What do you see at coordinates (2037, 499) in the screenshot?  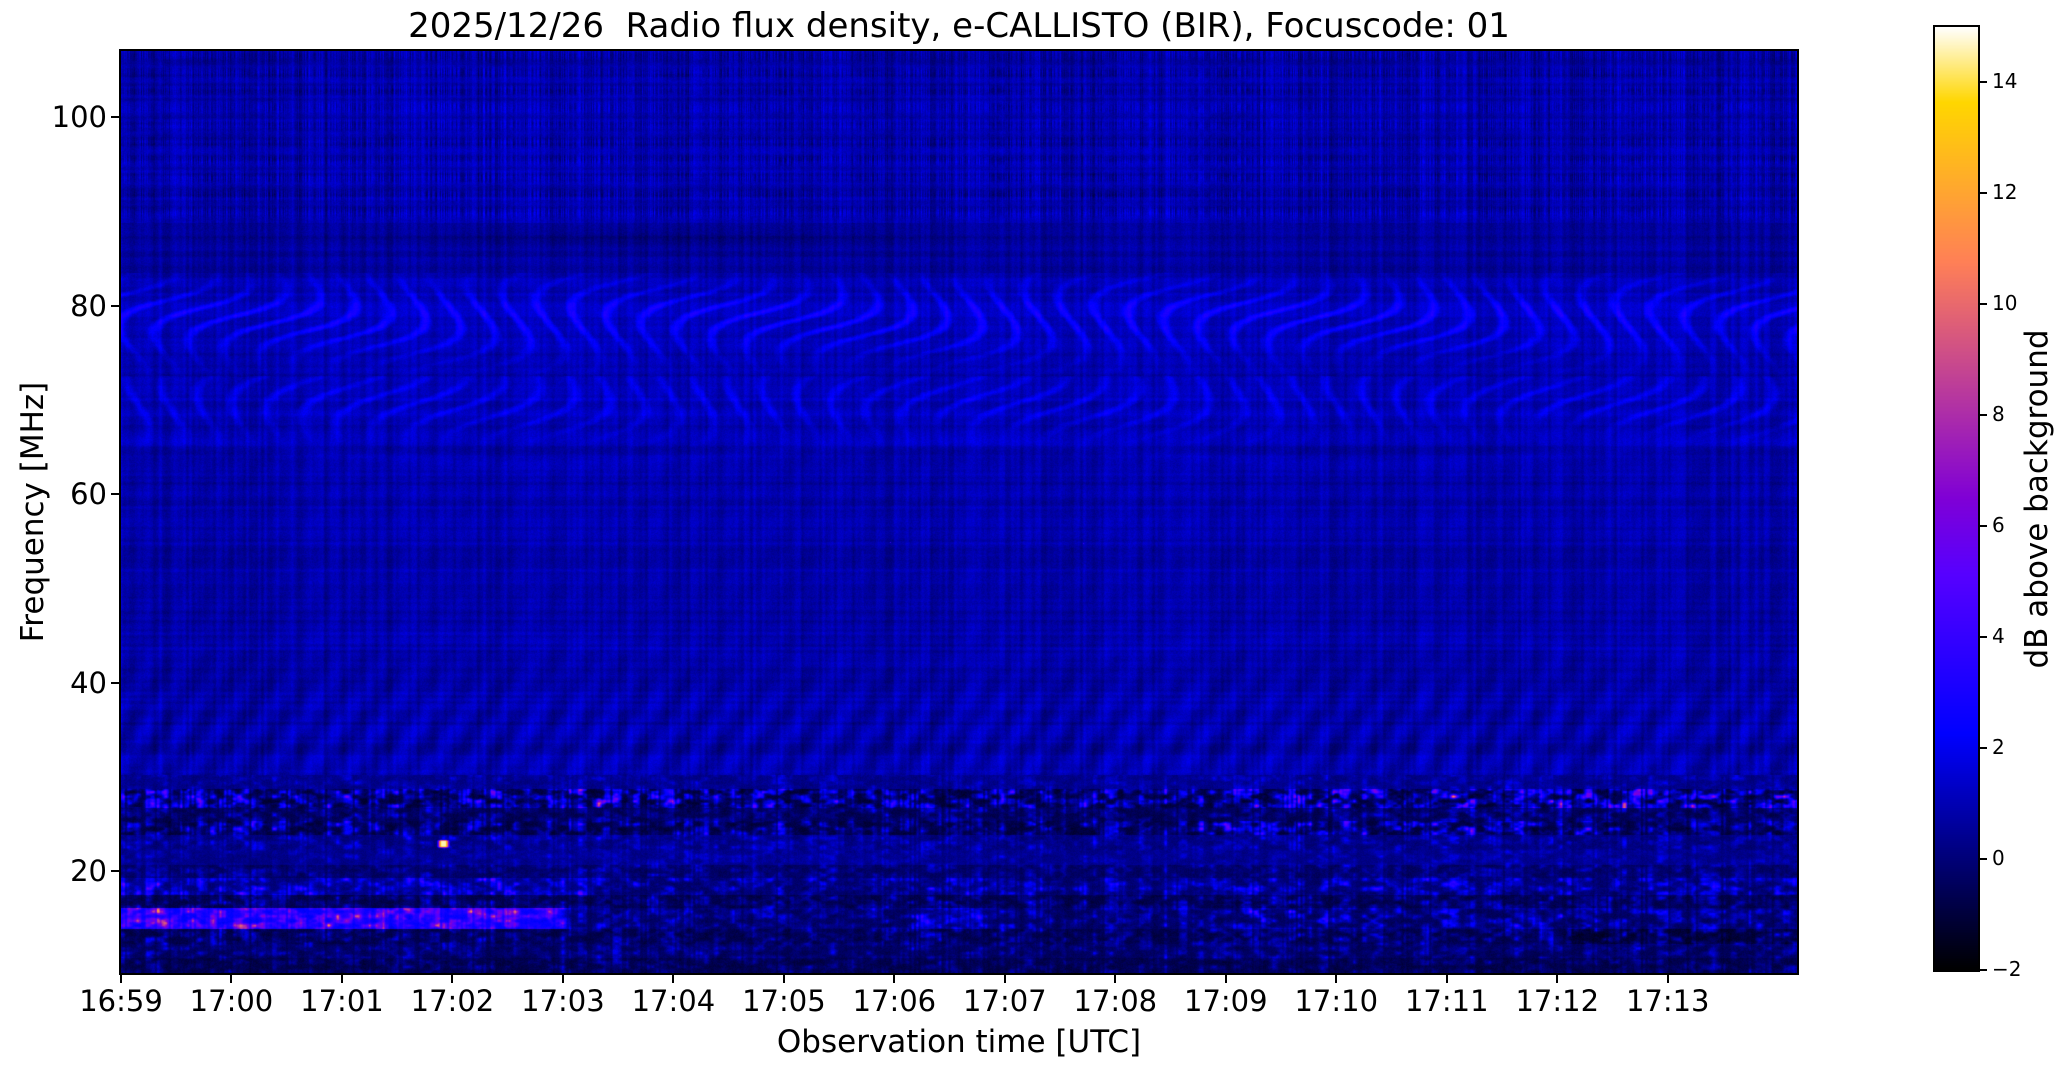 I see `colorbar-label: dB above background` at bounding box center [2037, 499].